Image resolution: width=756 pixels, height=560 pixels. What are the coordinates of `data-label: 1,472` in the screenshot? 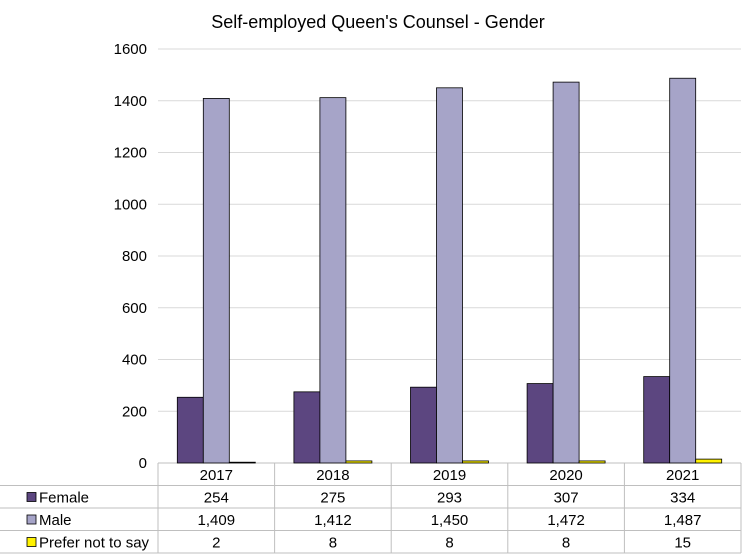 It's located at (566, 520).